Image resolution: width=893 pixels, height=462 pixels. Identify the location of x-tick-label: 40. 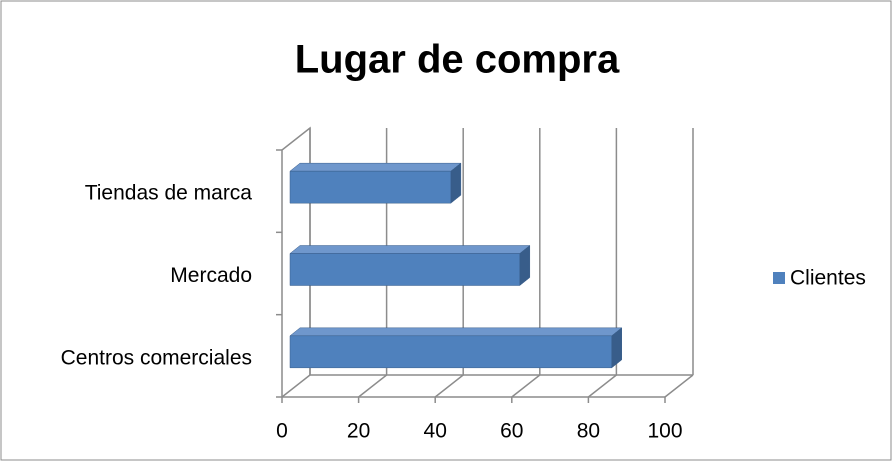
(435, 431).